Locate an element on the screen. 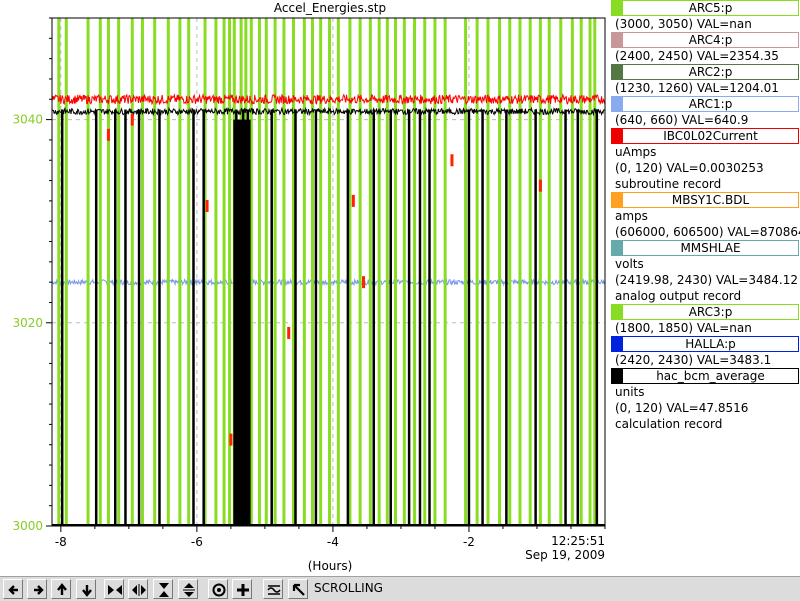 The image size is (800, 601). scroll-down-button is located at coordinates (86, 589).